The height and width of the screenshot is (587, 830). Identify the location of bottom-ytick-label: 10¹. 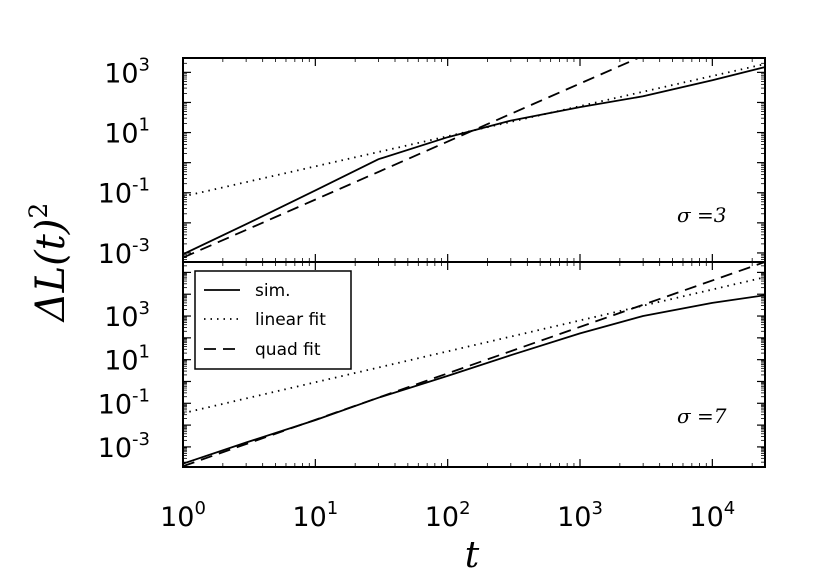
(127, 359).